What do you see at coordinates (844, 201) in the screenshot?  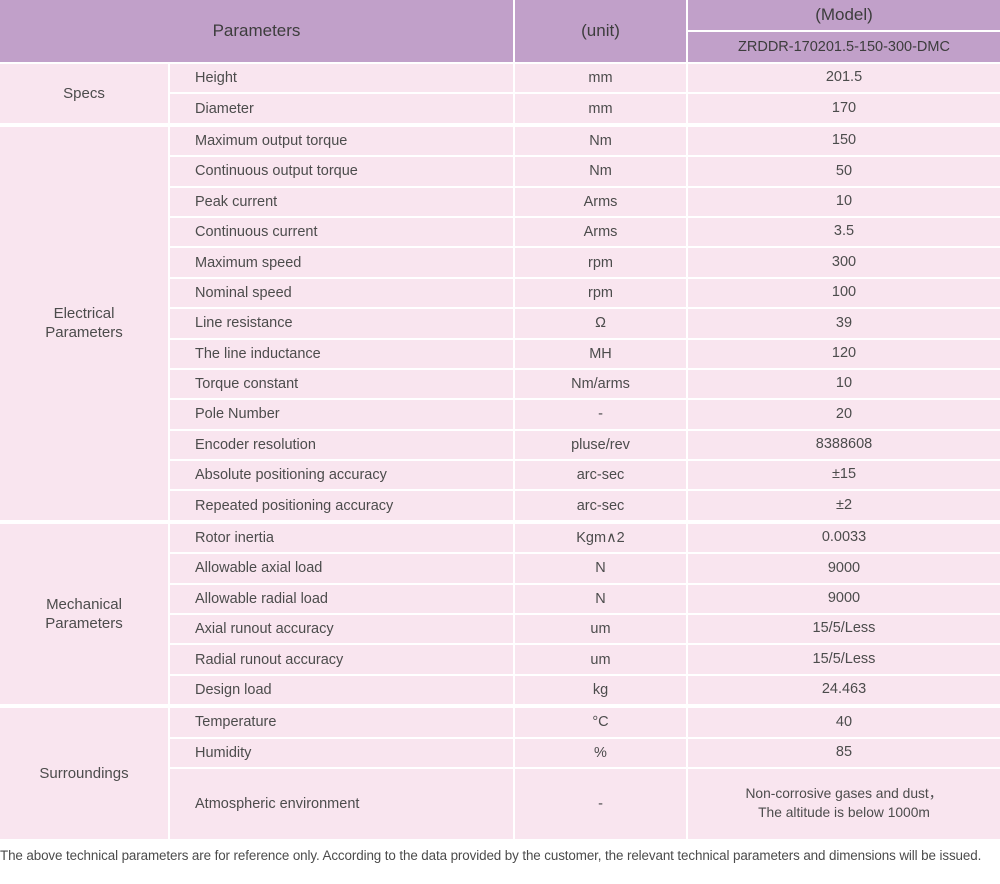 I see `value-cell: 10` at bounding box center [844, 201].